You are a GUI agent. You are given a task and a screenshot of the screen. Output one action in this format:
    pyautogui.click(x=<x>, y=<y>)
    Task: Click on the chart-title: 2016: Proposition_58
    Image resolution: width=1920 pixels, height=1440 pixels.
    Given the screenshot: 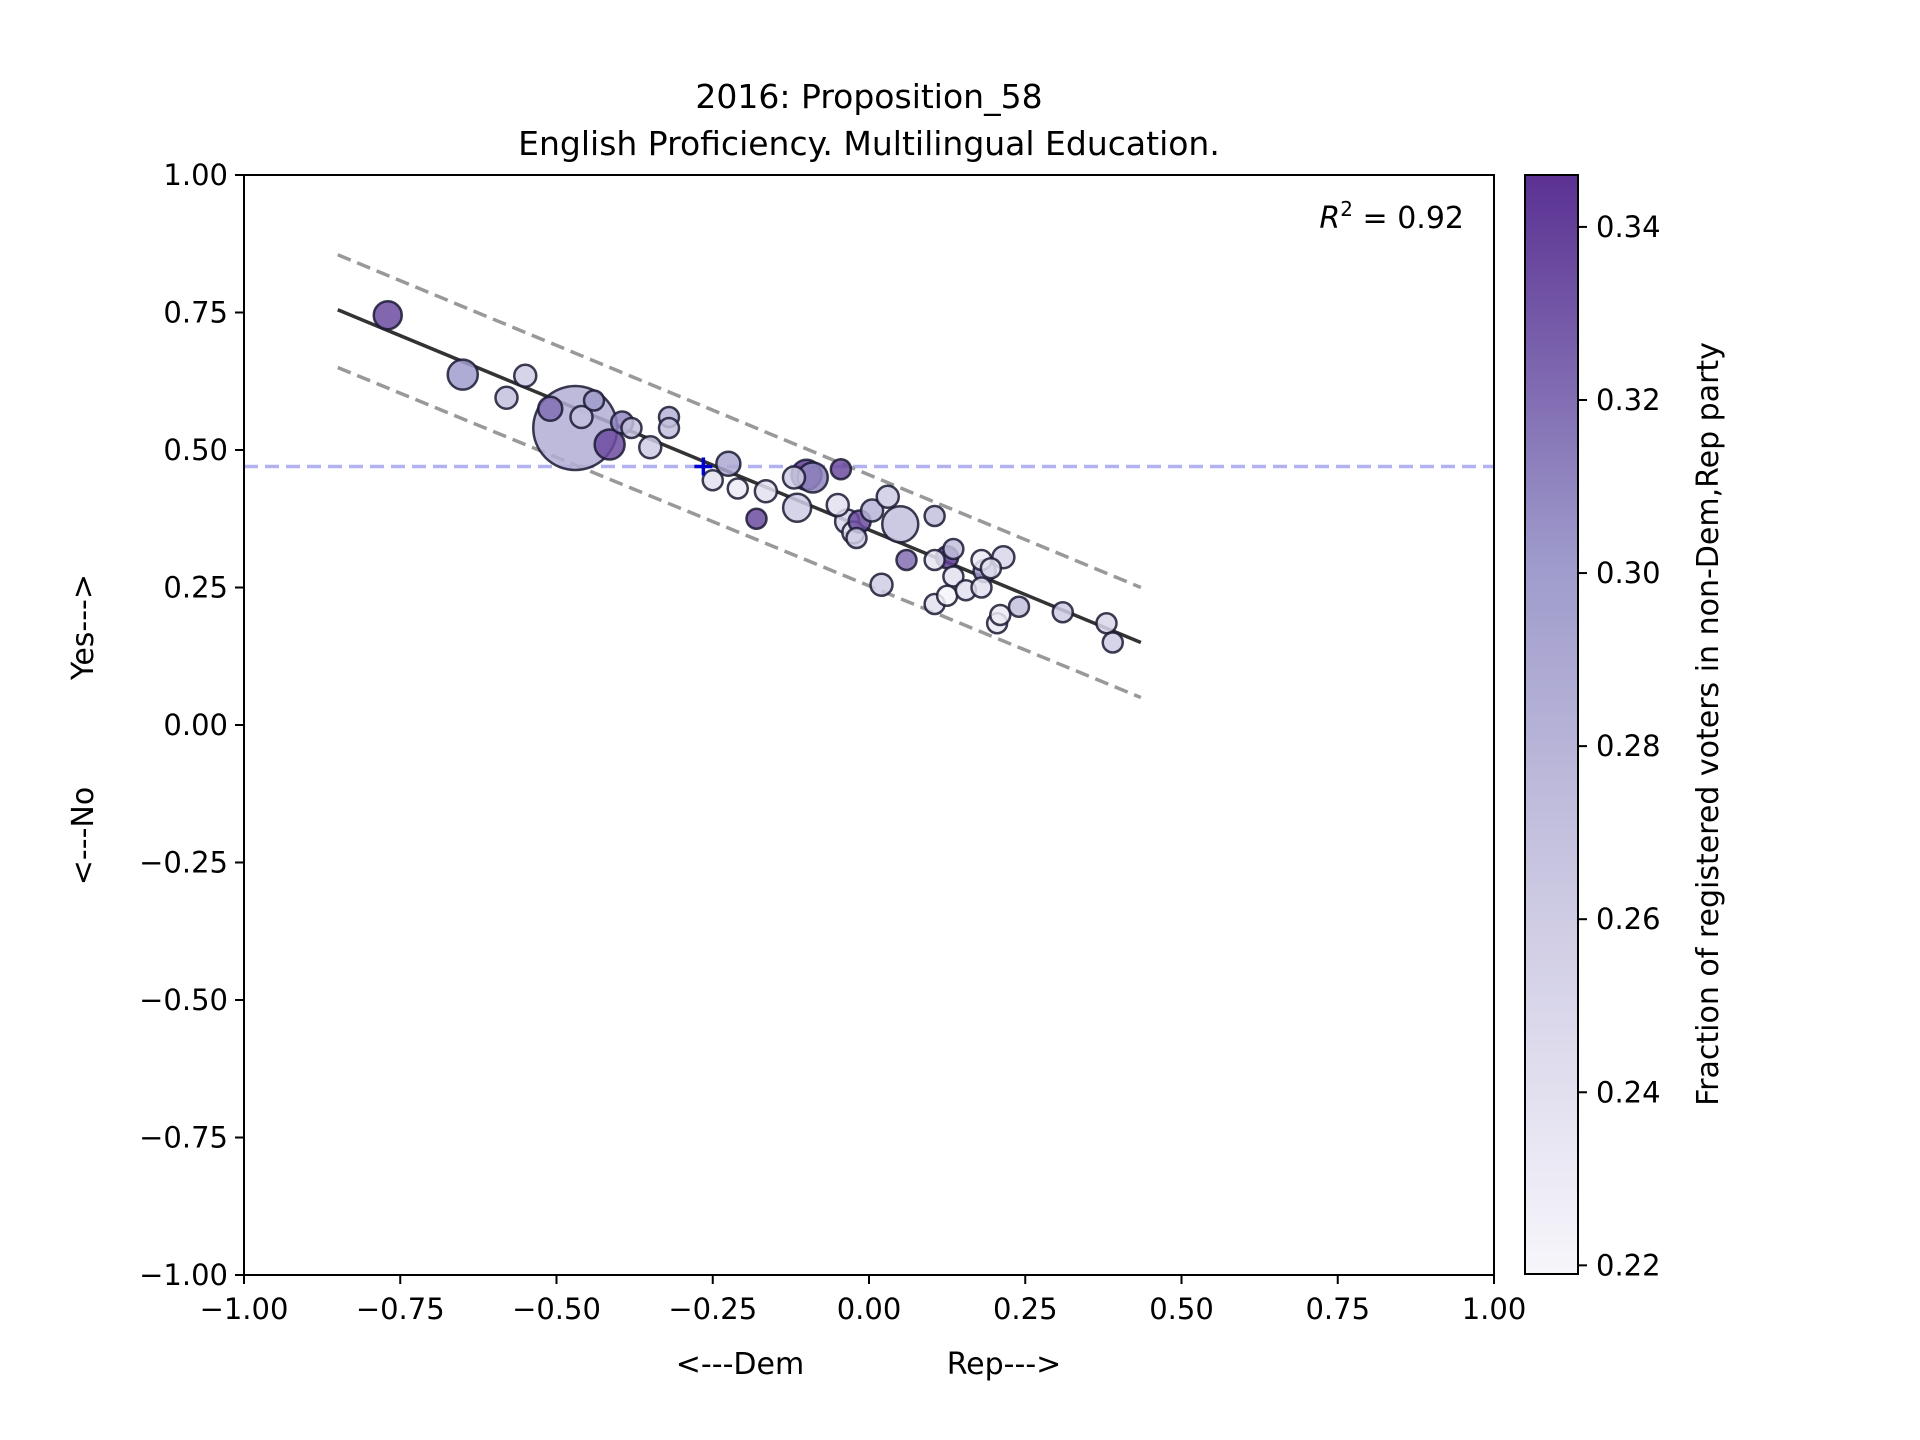 What is the action you would take?
    pyautogui.click(x=868, y=96)
    